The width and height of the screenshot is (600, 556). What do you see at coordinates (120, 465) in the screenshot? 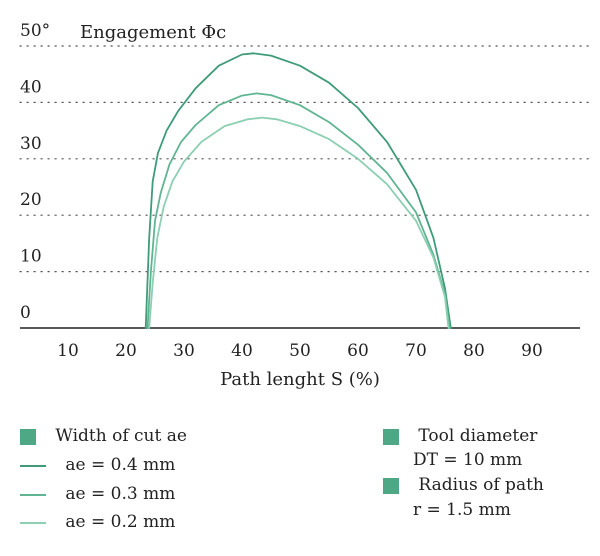
I see `legend-item-label: ae = 0.4 mm` at bounding box center [120, 465].